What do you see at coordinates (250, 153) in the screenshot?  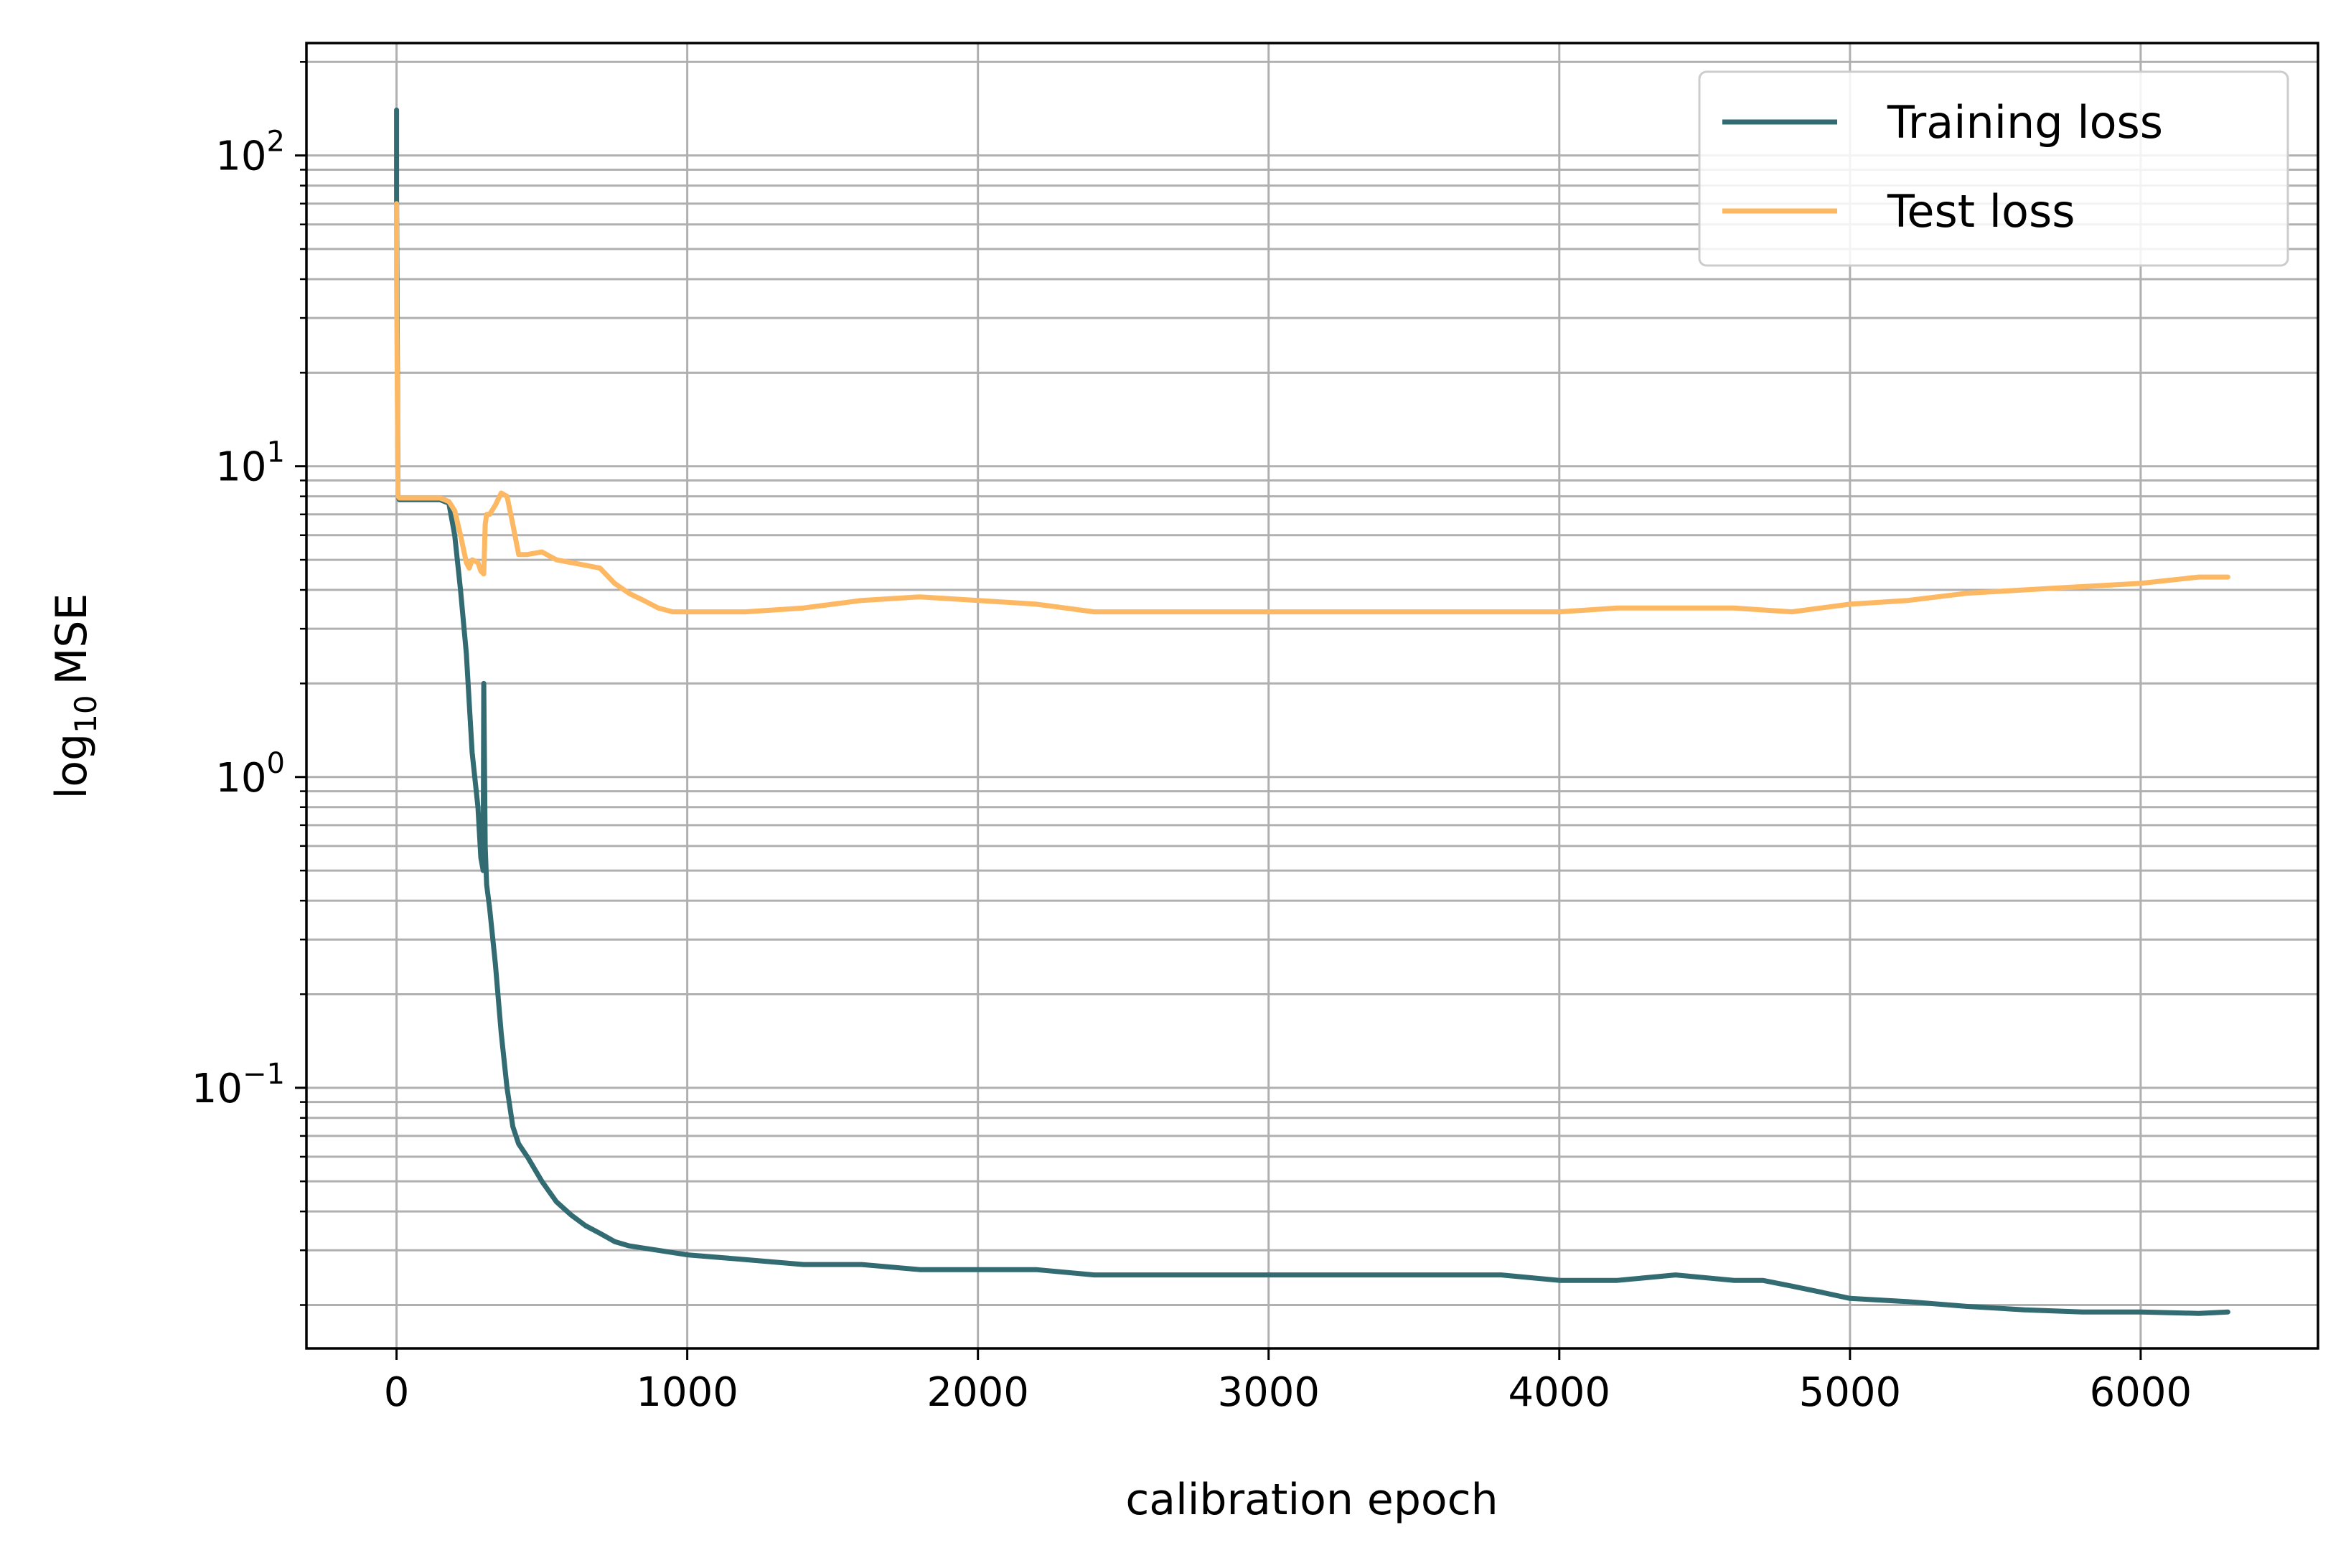 I see `y-tick-label: 10²` at bounding box center [250, 153].